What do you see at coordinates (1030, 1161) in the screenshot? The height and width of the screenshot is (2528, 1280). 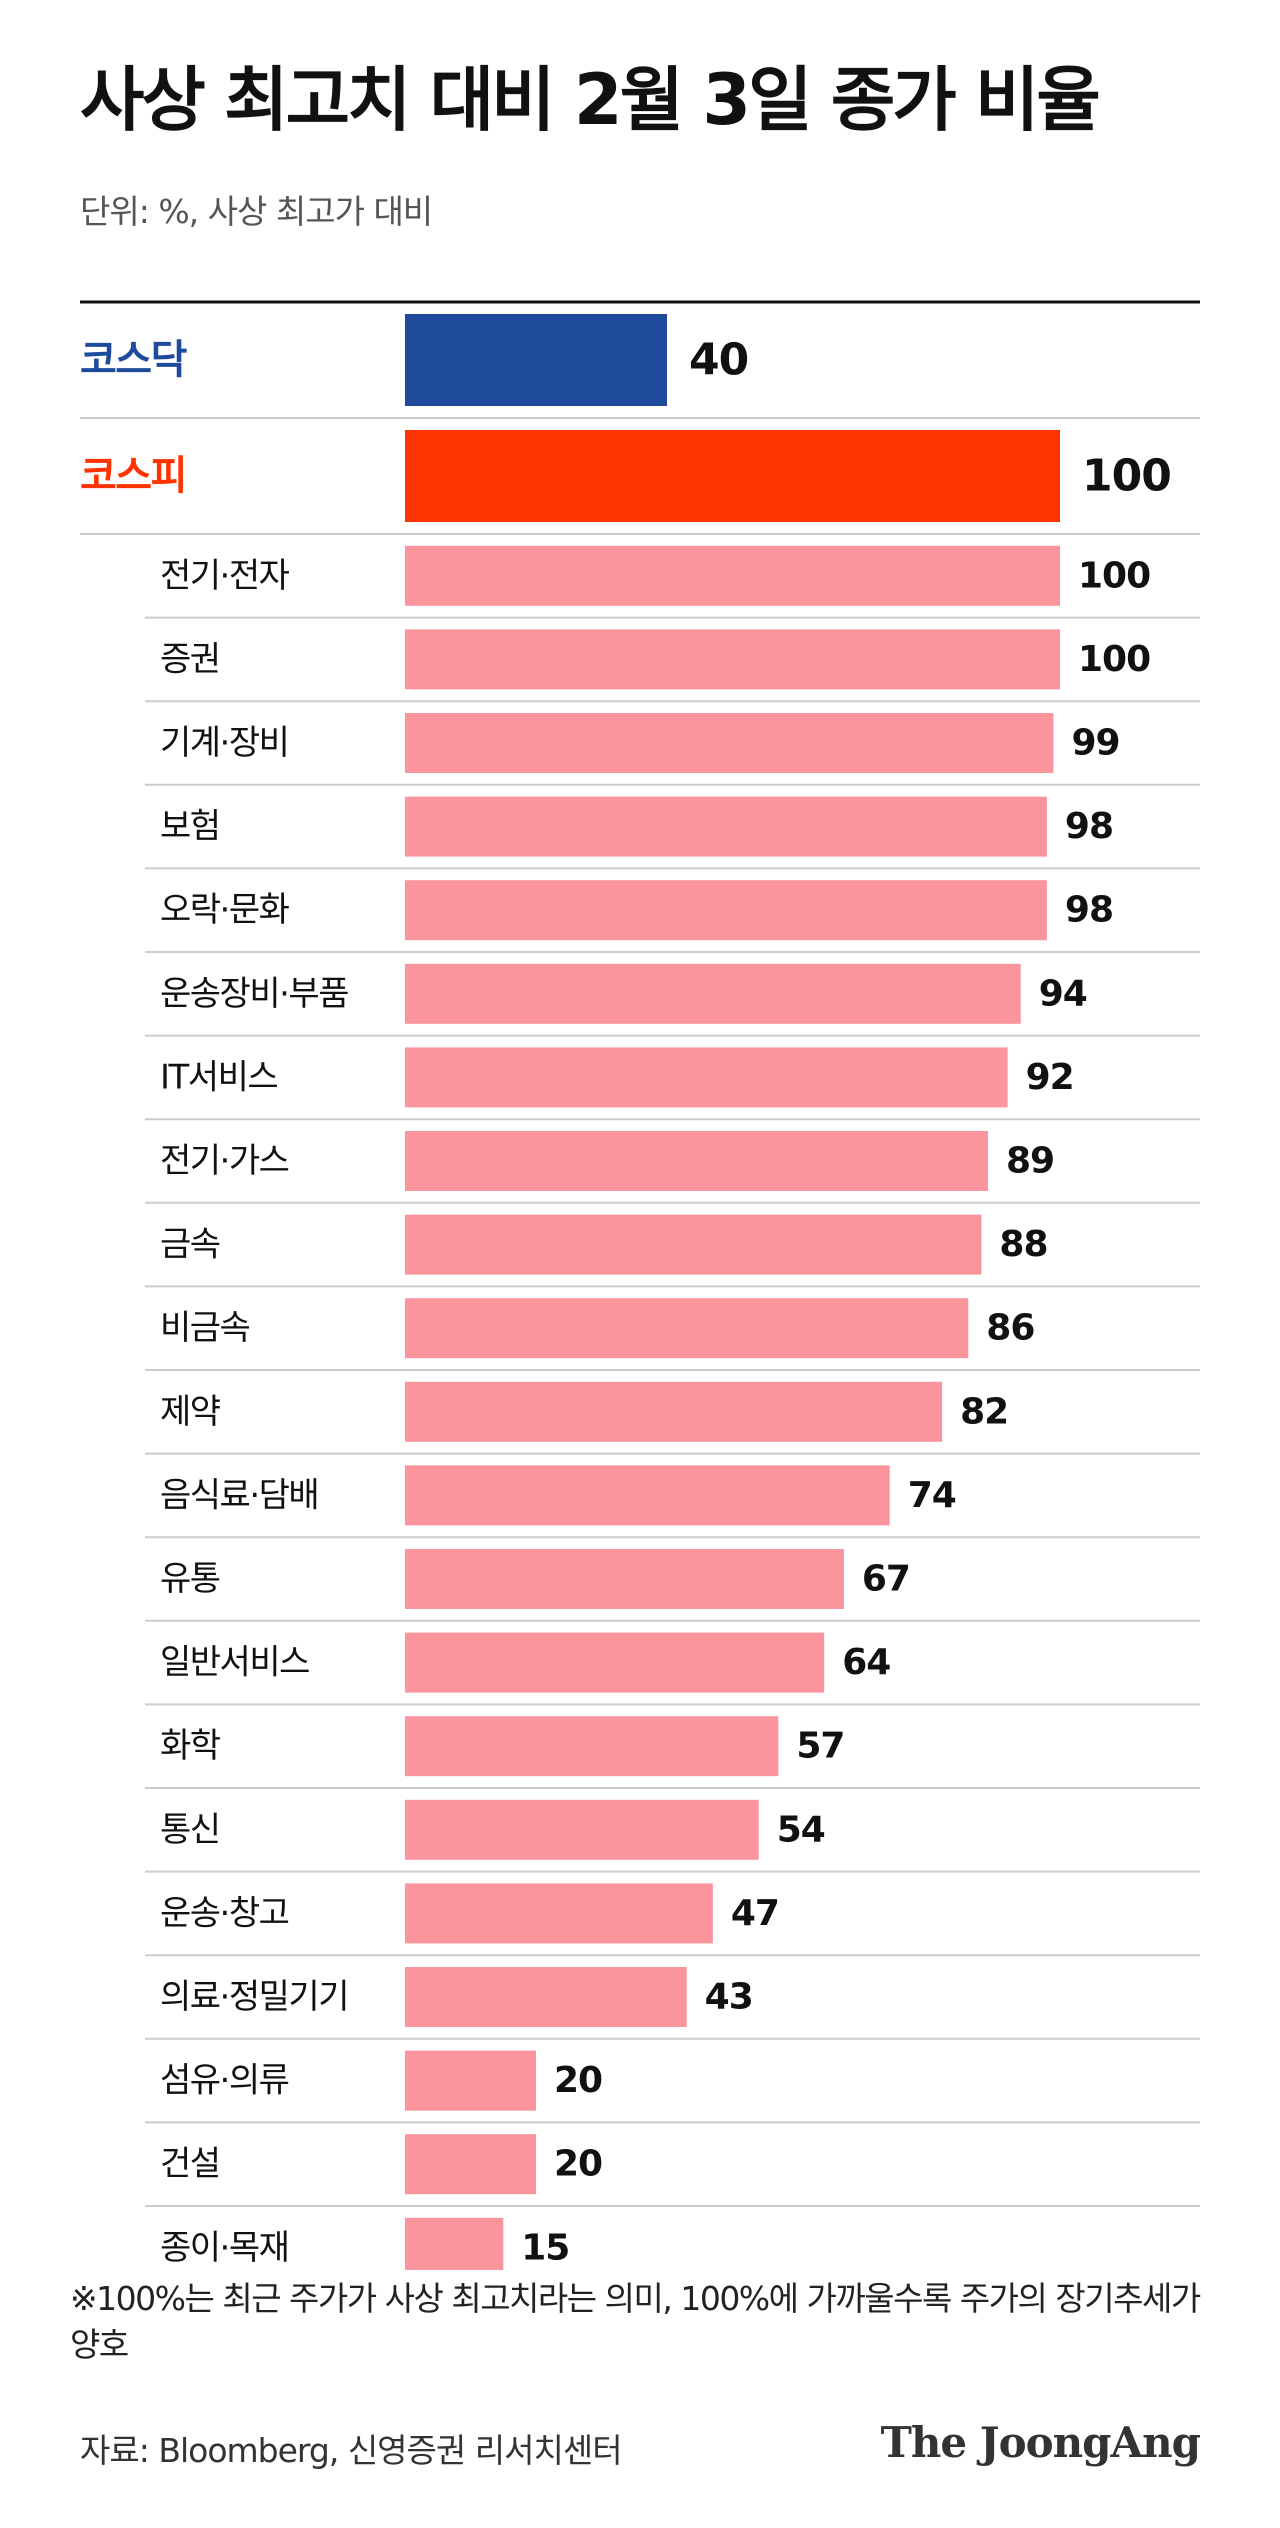 I see `value-label: 89` at bounding box center [1030, 1161].